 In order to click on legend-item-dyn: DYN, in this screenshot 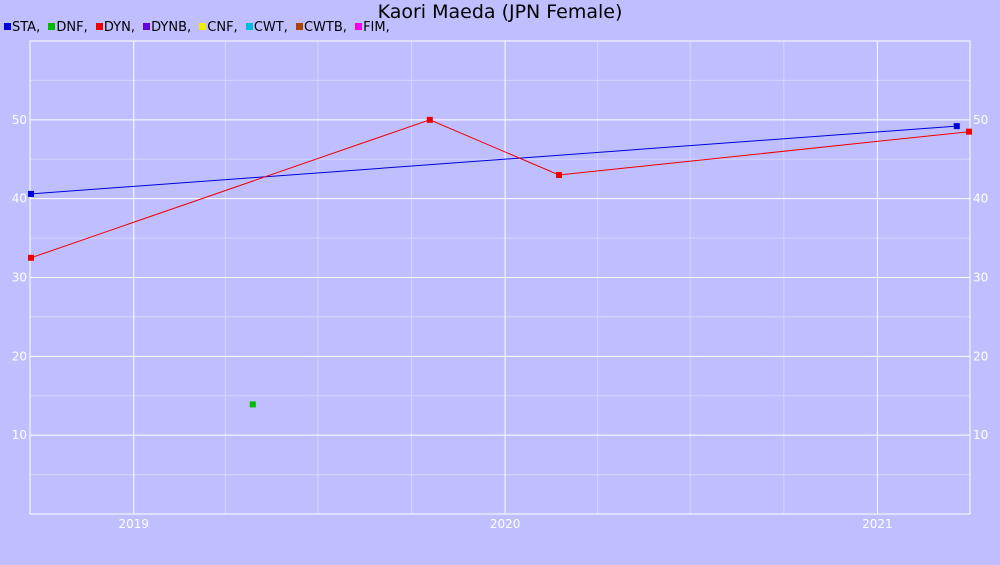, I will do `click(115, 27)`.